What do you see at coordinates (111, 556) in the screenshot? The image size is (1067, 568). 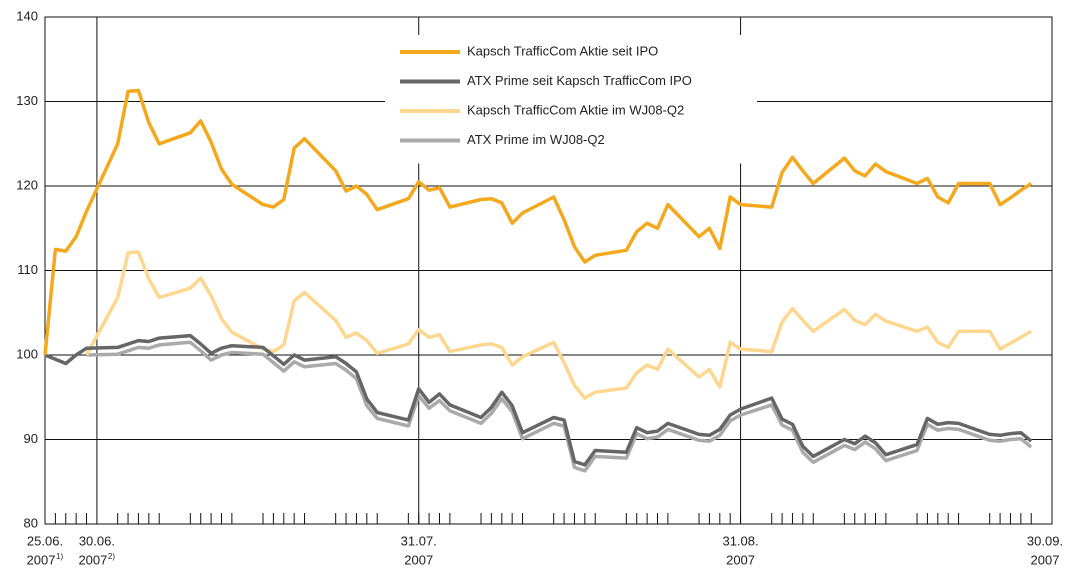 I see `x-tick-note: 2)` at bounding box center [111, 556].